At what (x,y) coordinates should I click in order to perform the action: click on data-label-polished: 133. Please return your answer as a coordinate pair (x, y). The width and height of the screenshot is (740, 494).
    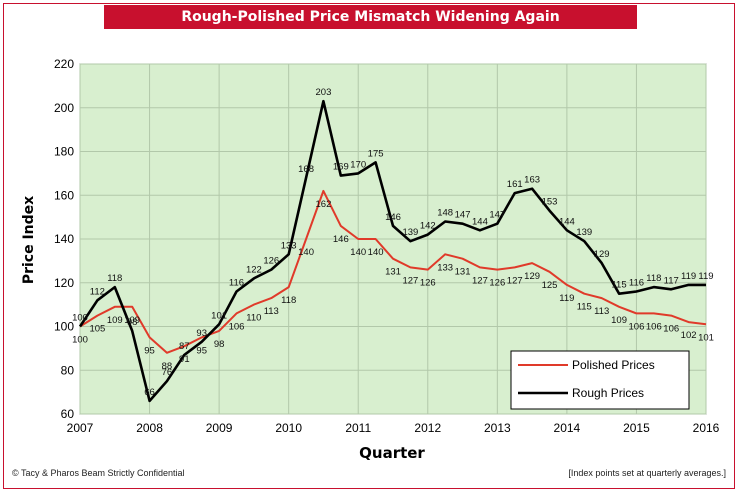
    Looking at the image, I should click on (445, 267).